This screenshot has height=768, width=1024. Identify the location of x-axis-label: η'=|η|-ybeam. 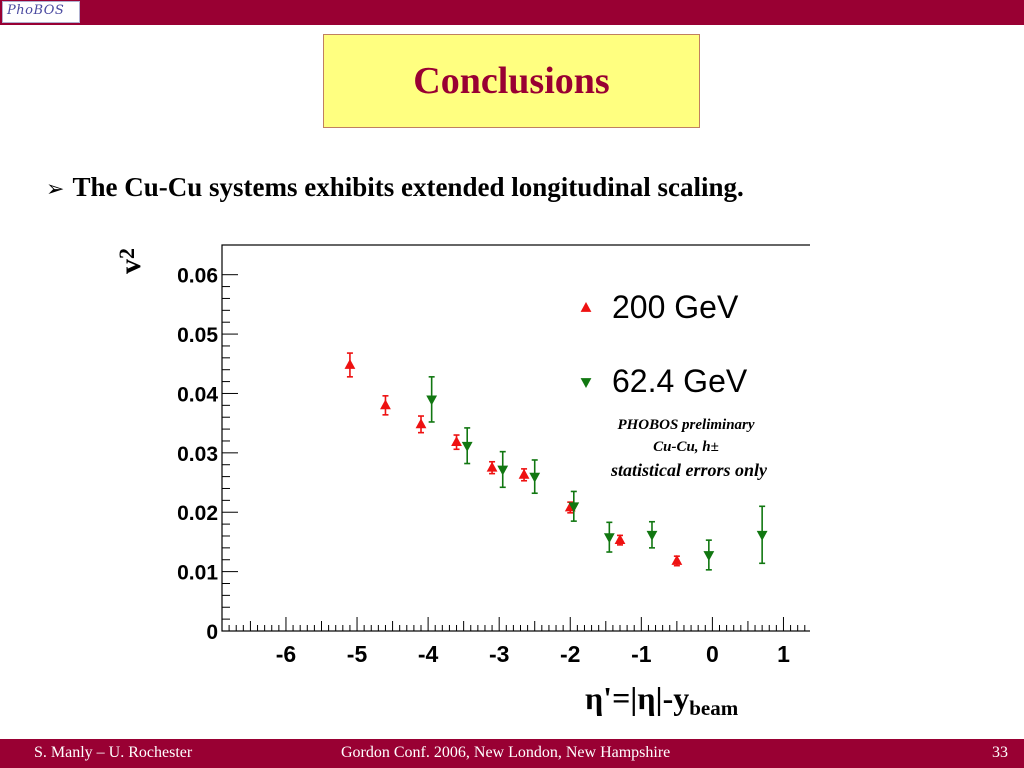
(662, 700).